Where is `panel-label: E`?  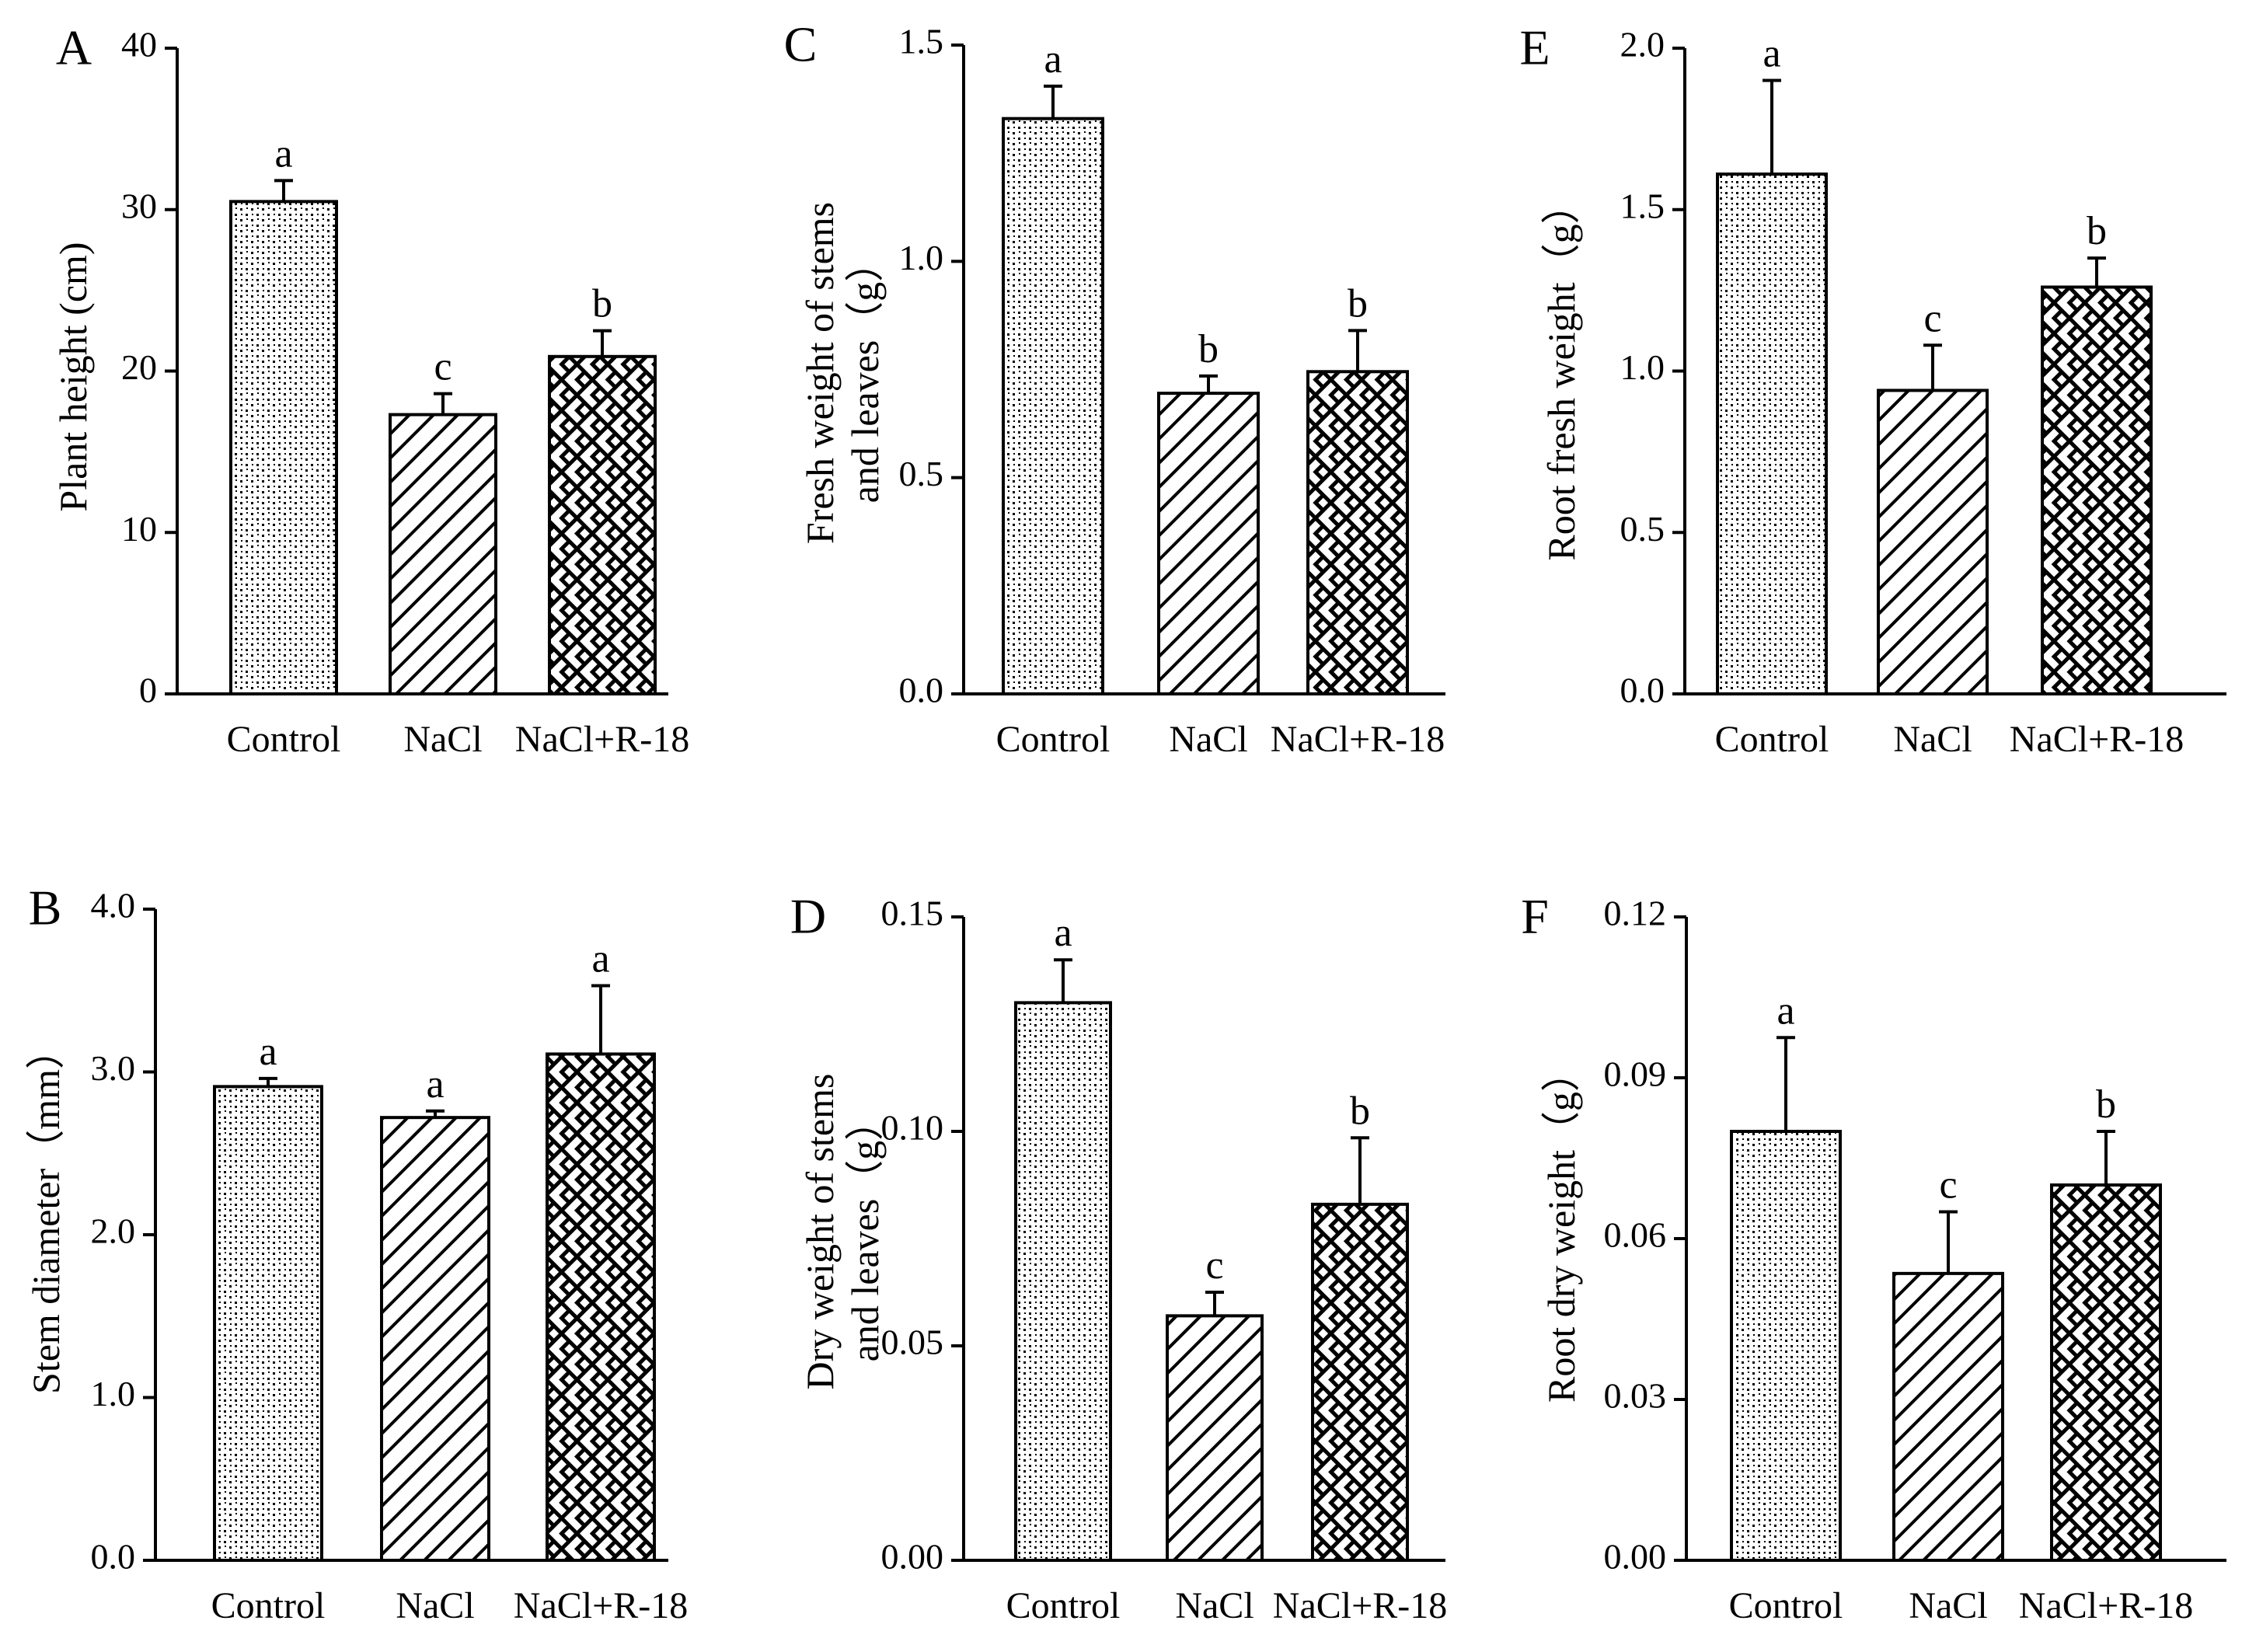
panel-label: E is located at coordinates (1534, 47).